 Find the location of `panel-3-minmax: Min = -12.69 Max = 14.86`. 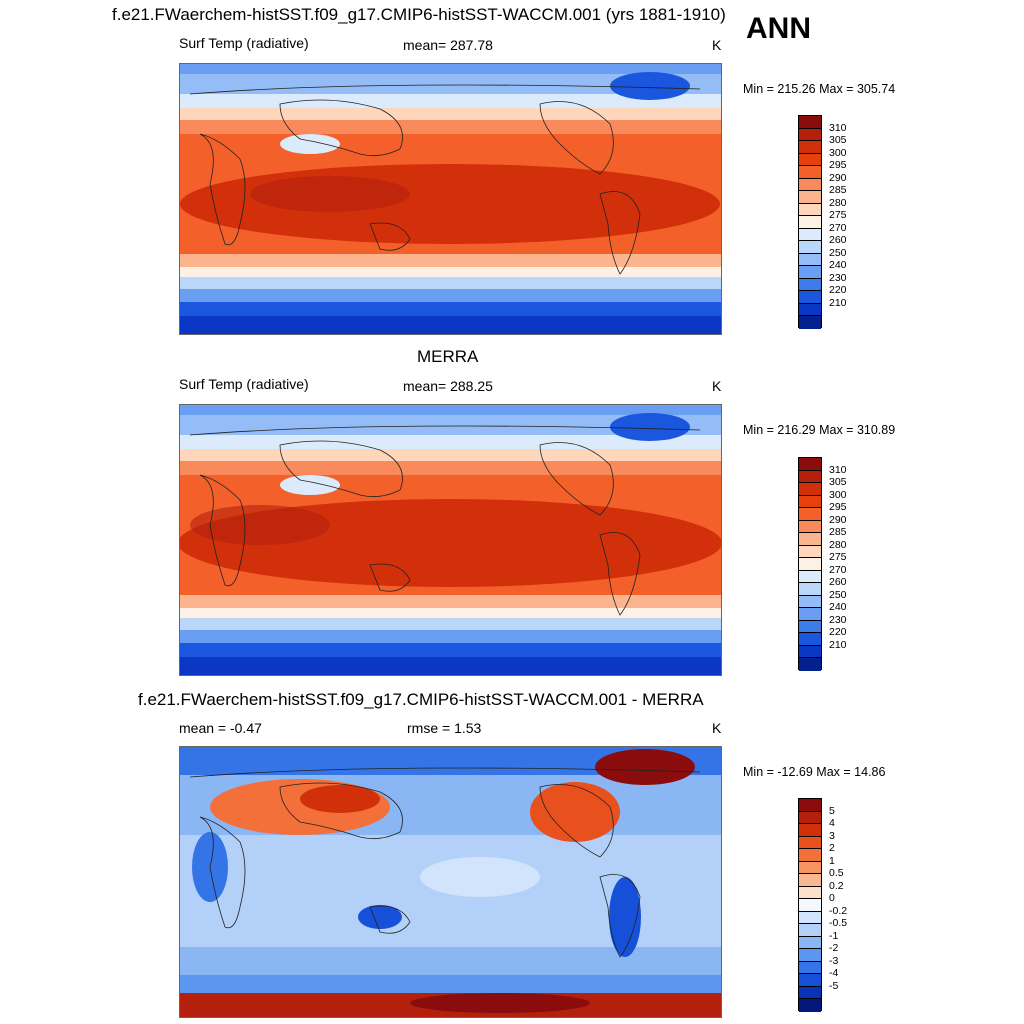

panel-3-minmax: Min = -12.69 Max = 14.86 is located at coordinates (814, 772).